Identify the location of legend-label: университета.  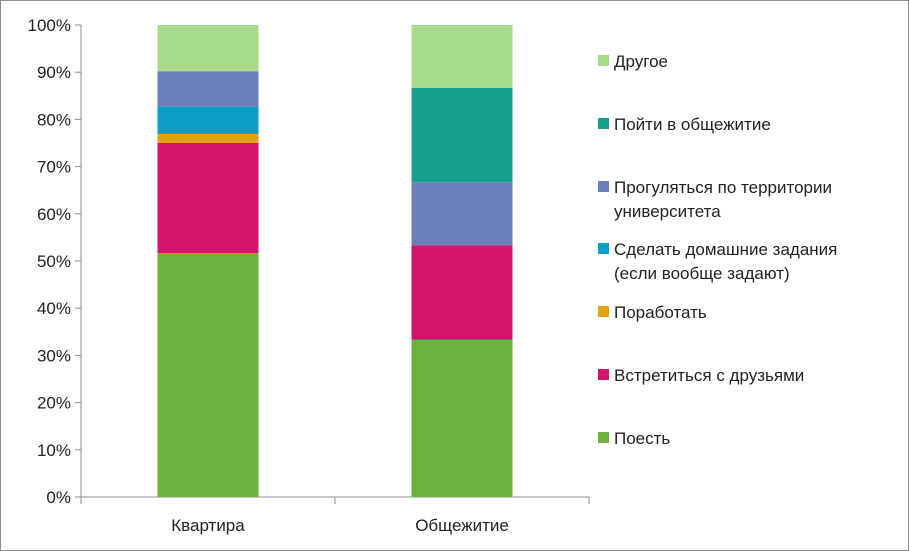
(667, 211).